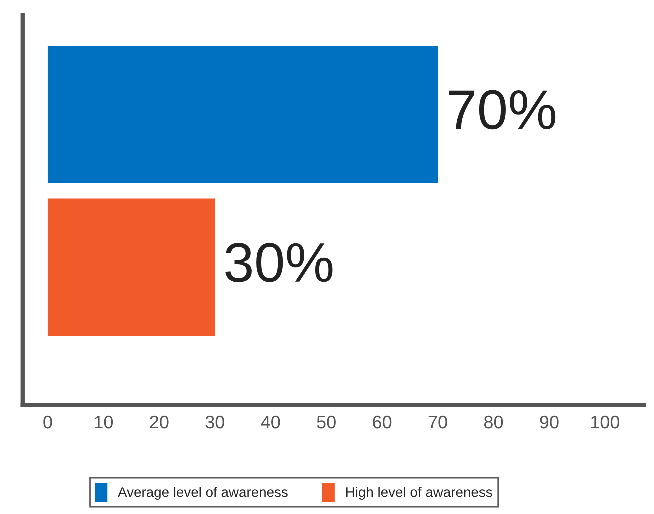 This screenshot has height=514, width=654. What do you see at coordinates (159, 422) in the screenshot?
I see `x-tick-label: 20` at bounding box center [159, 422].